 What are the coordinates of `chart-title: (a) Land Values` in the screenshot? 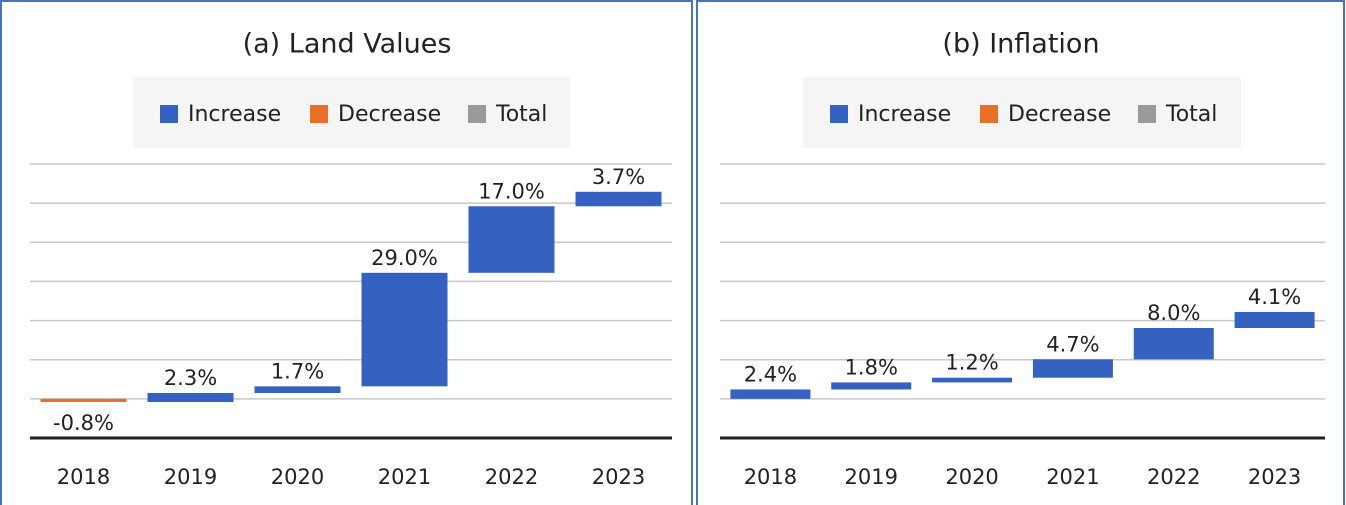 It's located at (347, 44).